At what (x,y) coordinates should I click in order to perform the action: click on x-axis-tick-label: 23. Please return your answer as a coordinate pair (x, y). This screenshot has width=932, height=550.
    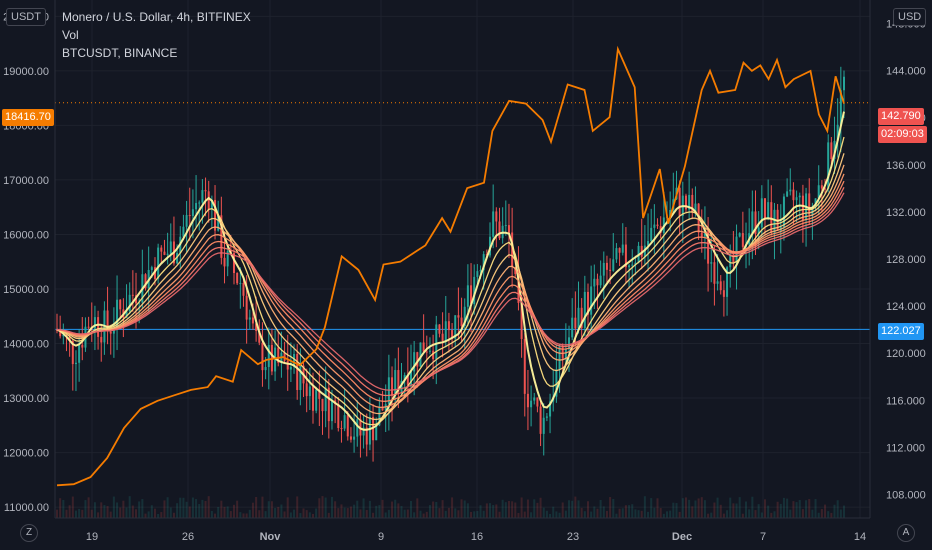
    Looking at the image, I should click on (573, 537).